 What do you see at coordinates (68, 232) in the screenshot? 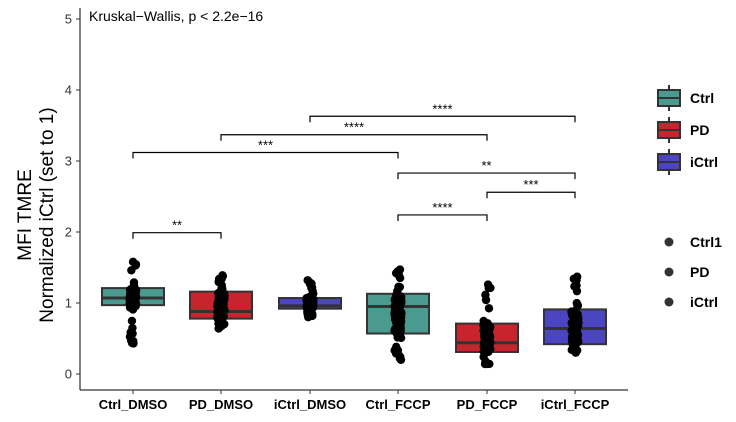
I see `y-tick-label: 2` at bounding box center [68, 232].